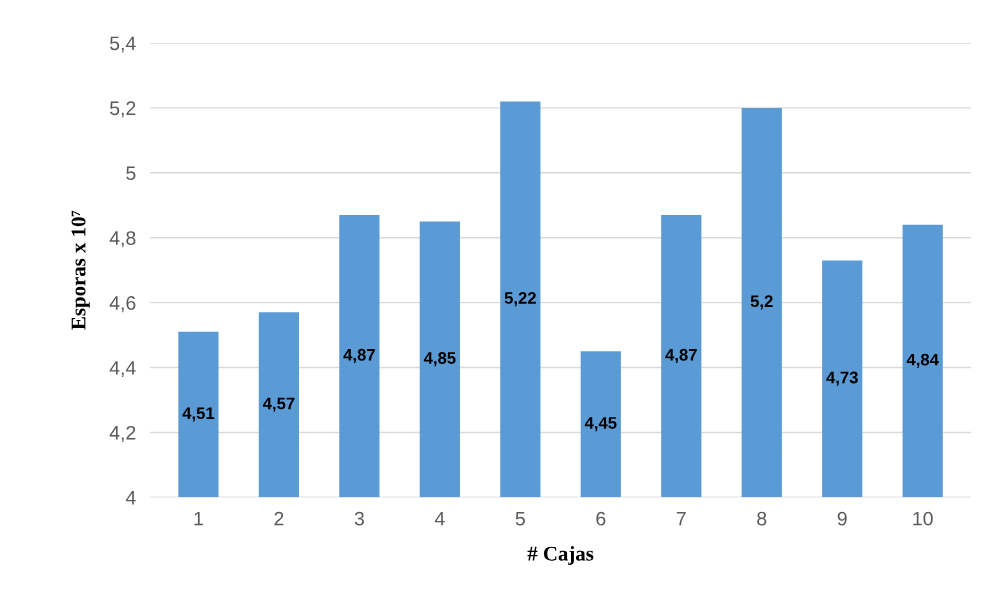  Describe the element at coordinates (123, 44) in the screenshot. I see `y-tick-label: 5,4` at that location.